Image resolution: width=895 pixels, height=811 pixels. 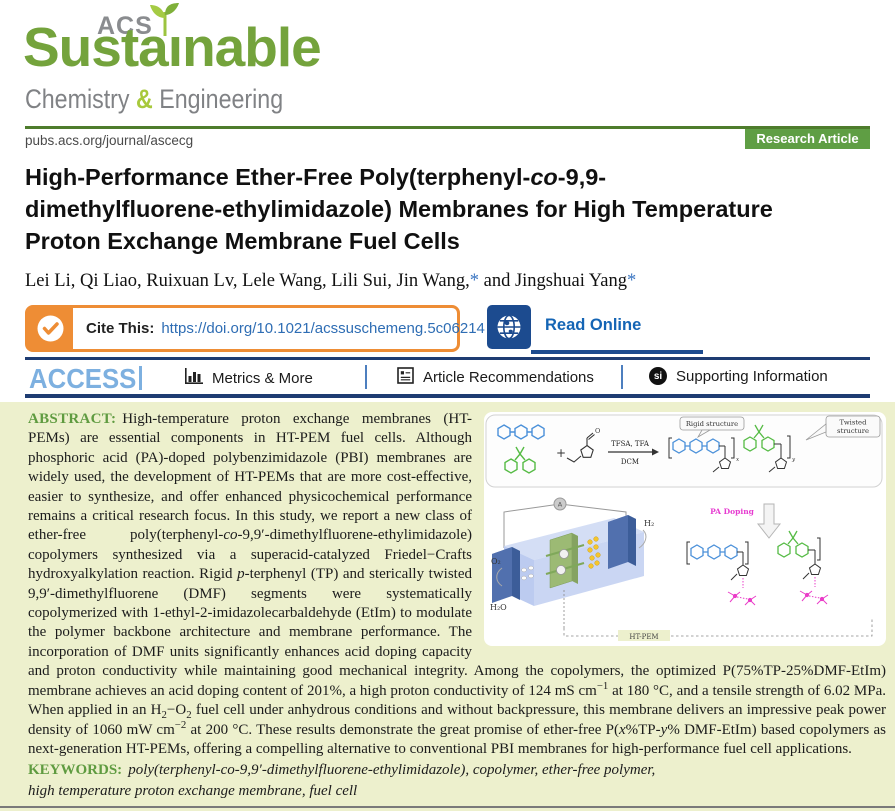 What do you see at coordinates (125, 26) in the screenshot?
I see `acs-label: ACS` at bounding box center [125, 26].